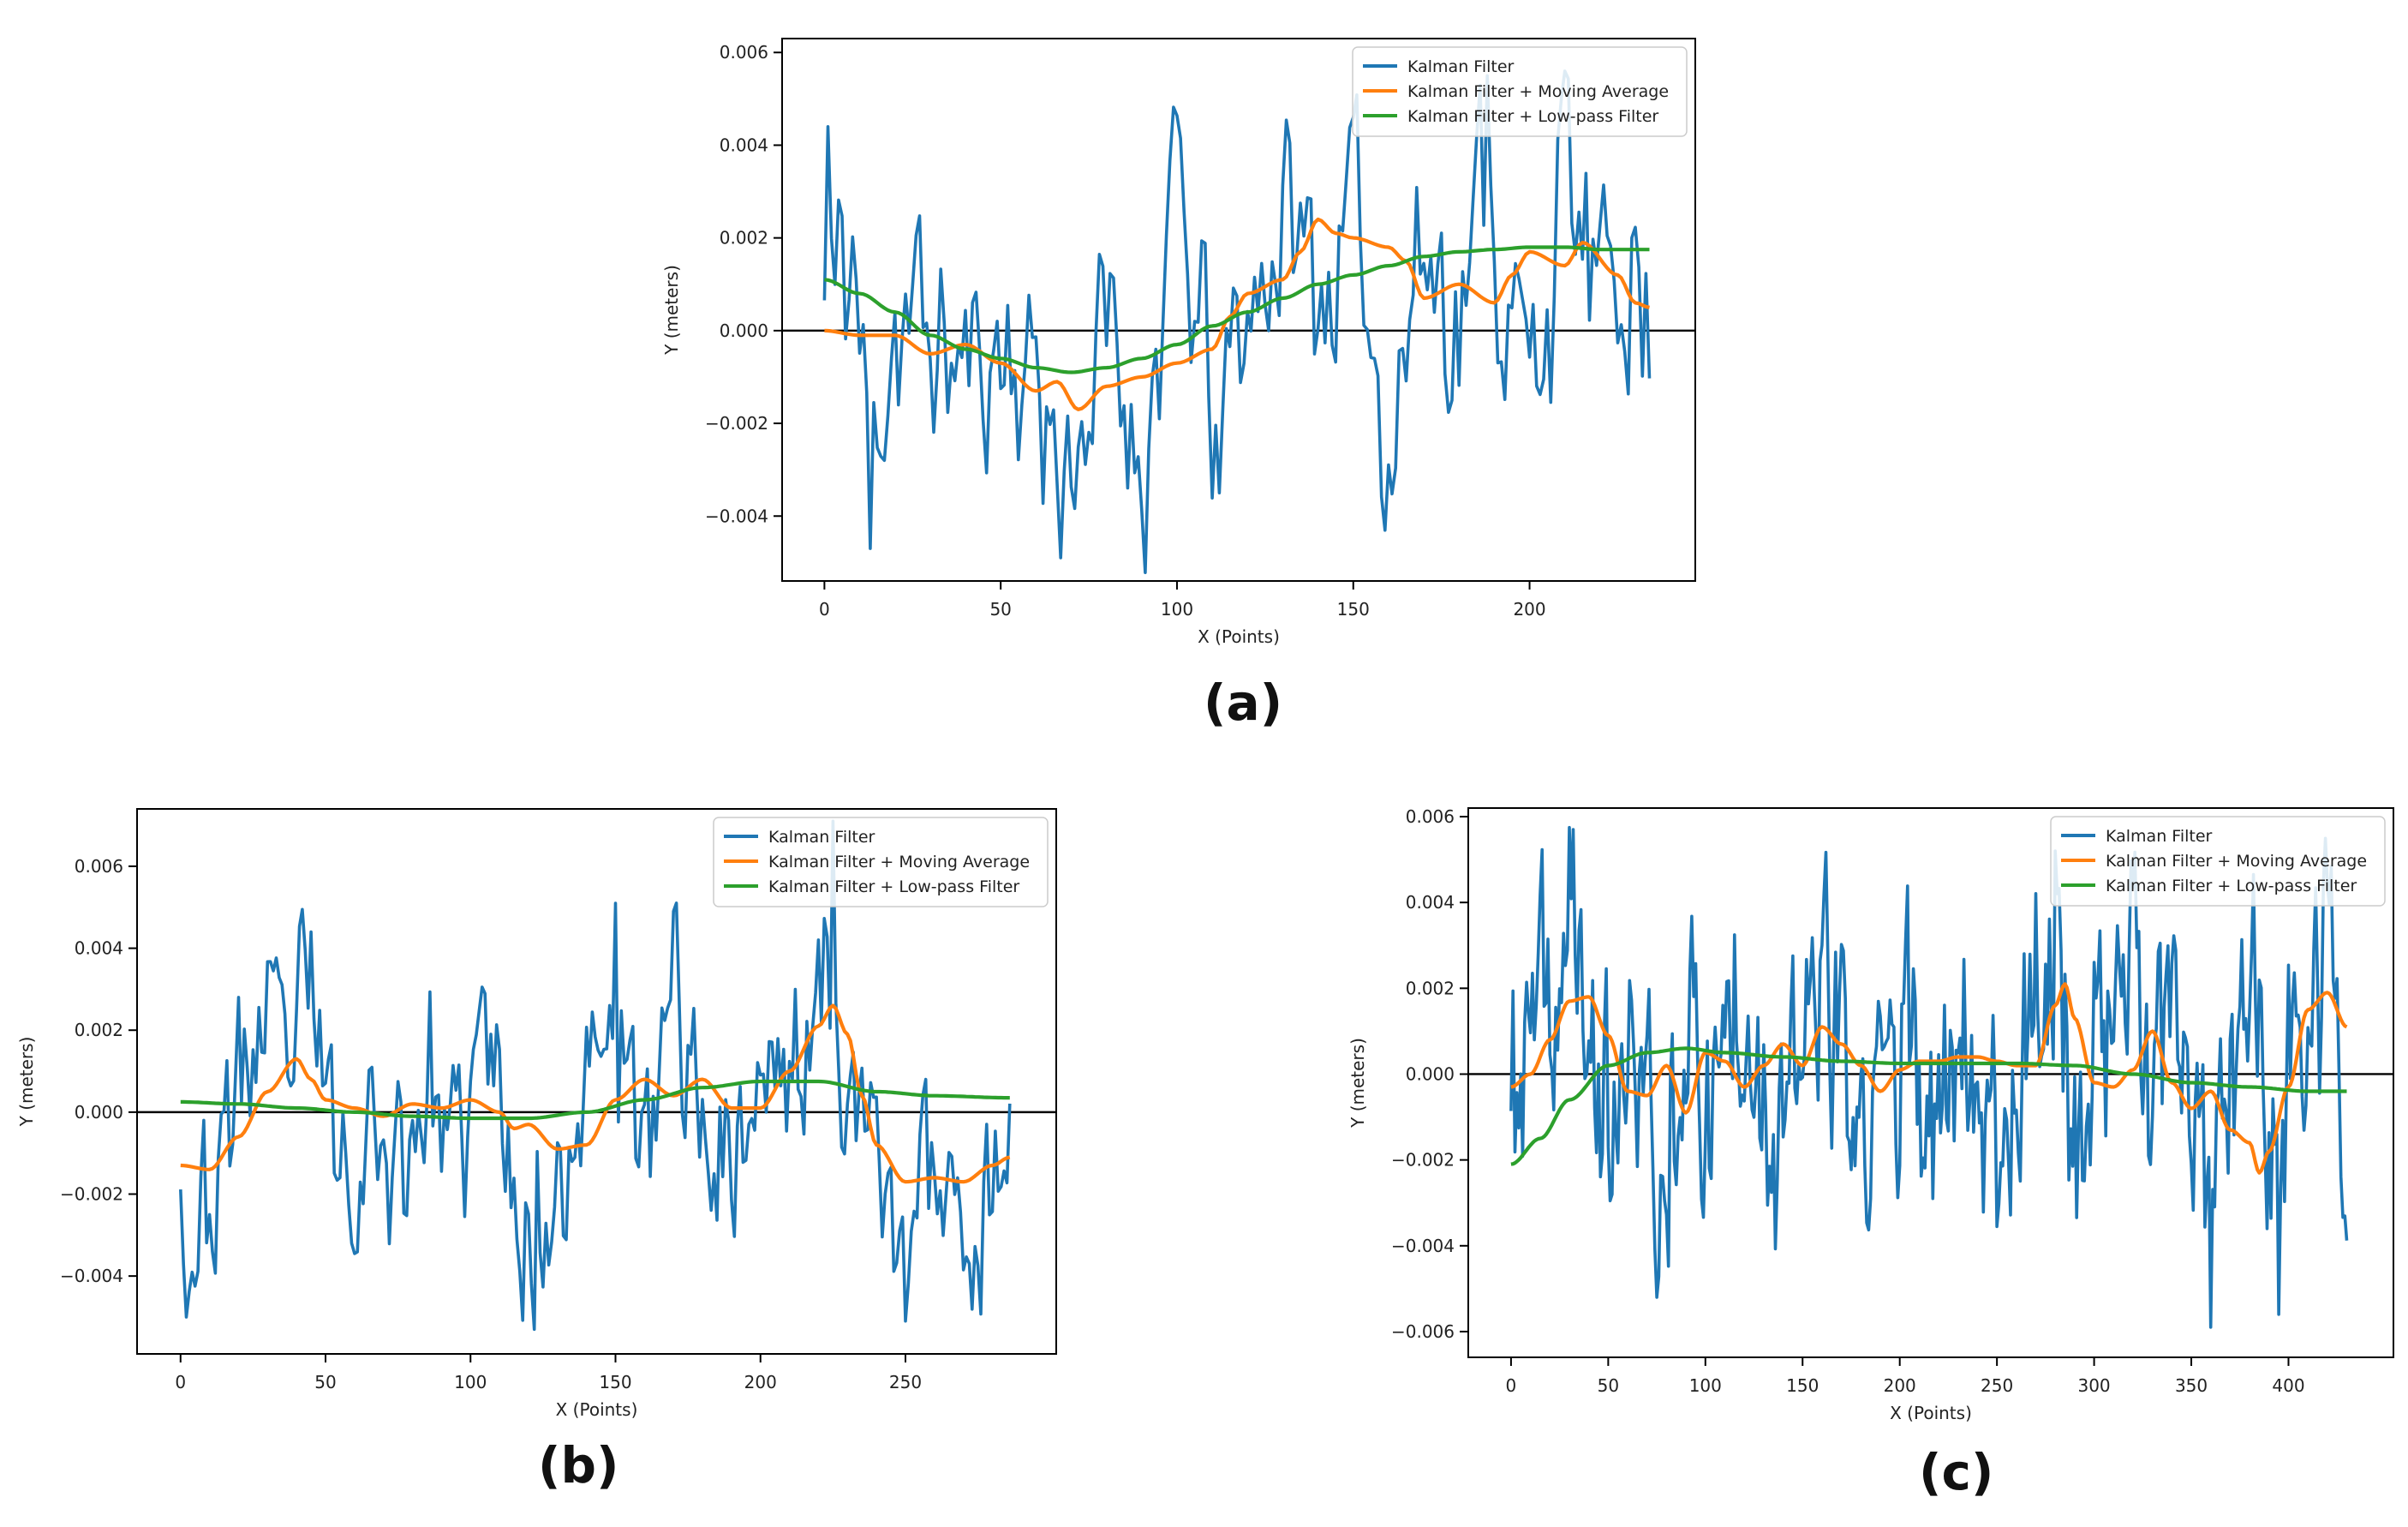 The height and width of the screenshot is (1527, 2408). I want to click on x-tick-label: 300, so click(2093, 1385).